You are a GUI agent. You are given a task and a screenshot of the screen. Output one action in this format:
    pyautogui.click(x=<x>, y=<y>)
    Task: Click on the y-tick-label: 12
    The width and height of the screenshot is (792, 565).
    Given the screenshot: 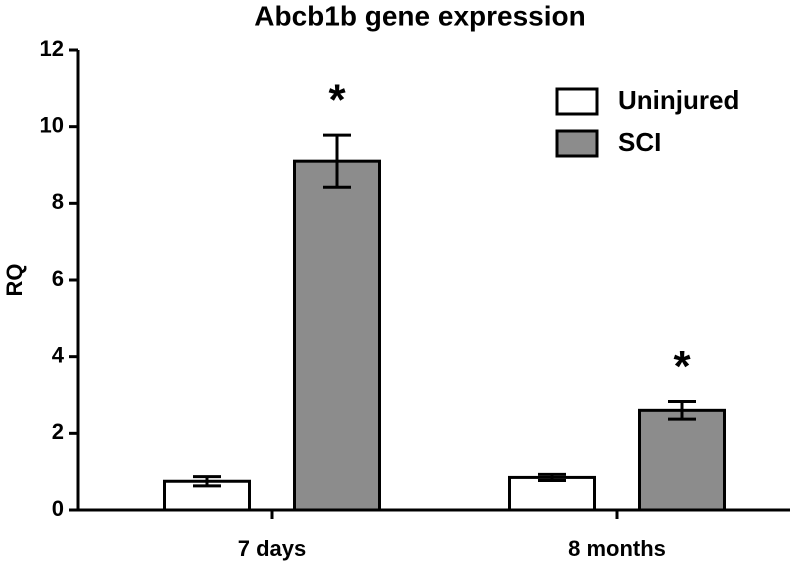 What is the action you would take?
    pyautogui.click(x=52, y=48)
    